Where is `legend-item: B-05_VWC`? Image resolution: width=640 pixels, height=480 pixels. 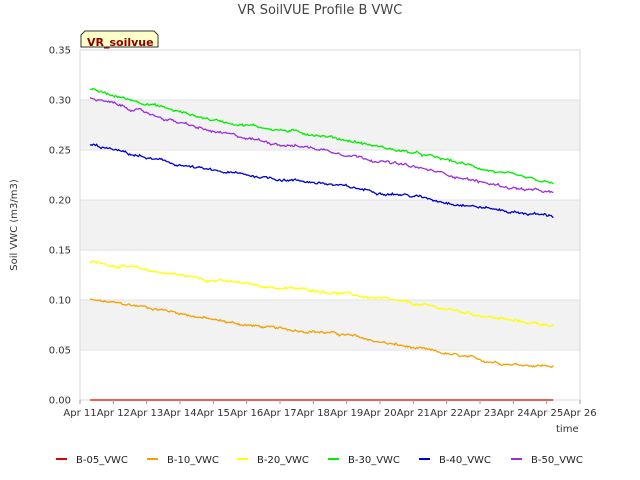
legend-item: B-05_VWC is located at coordinates (92, 461).